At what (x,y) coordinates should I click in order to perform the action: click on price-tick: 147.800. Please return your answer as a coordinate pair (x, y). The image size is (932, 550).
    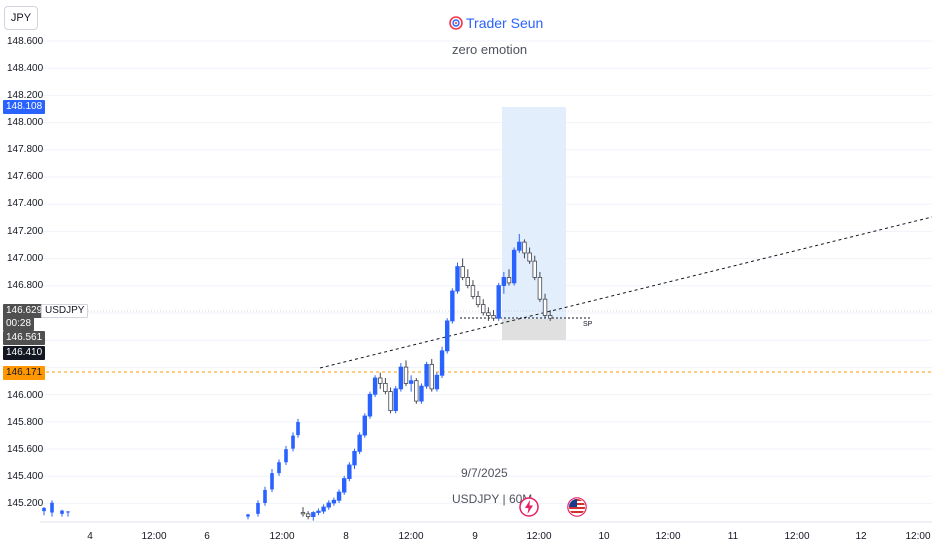
    Looking at the image, I should click on (25, 149).